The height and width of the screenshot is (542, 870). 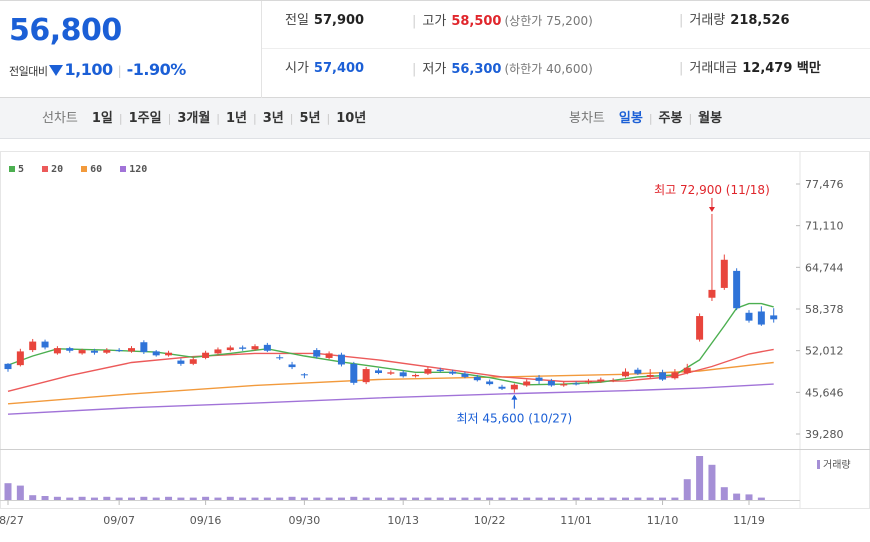 I want to click on tab-5y: 5년, so click(x=310, y=118).